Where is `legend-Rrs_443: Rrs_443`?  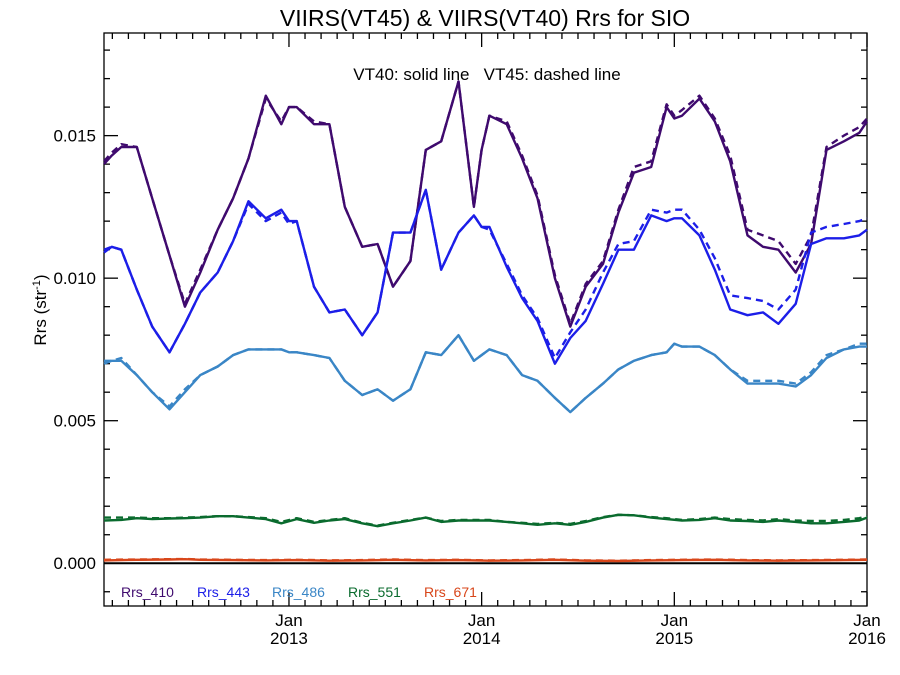 legend-Rrs_443: Rrs_443 is located at coordinates (223, 592).